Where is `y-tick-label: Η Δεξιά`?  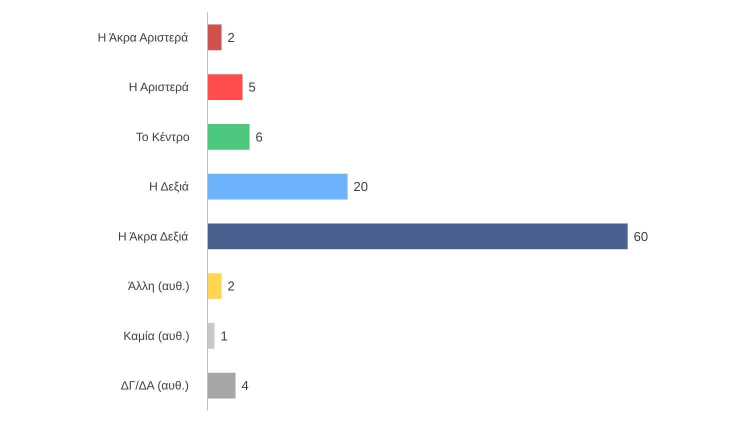
y-tick-label: Η Δεξιά is located at coordinates (169, 187).